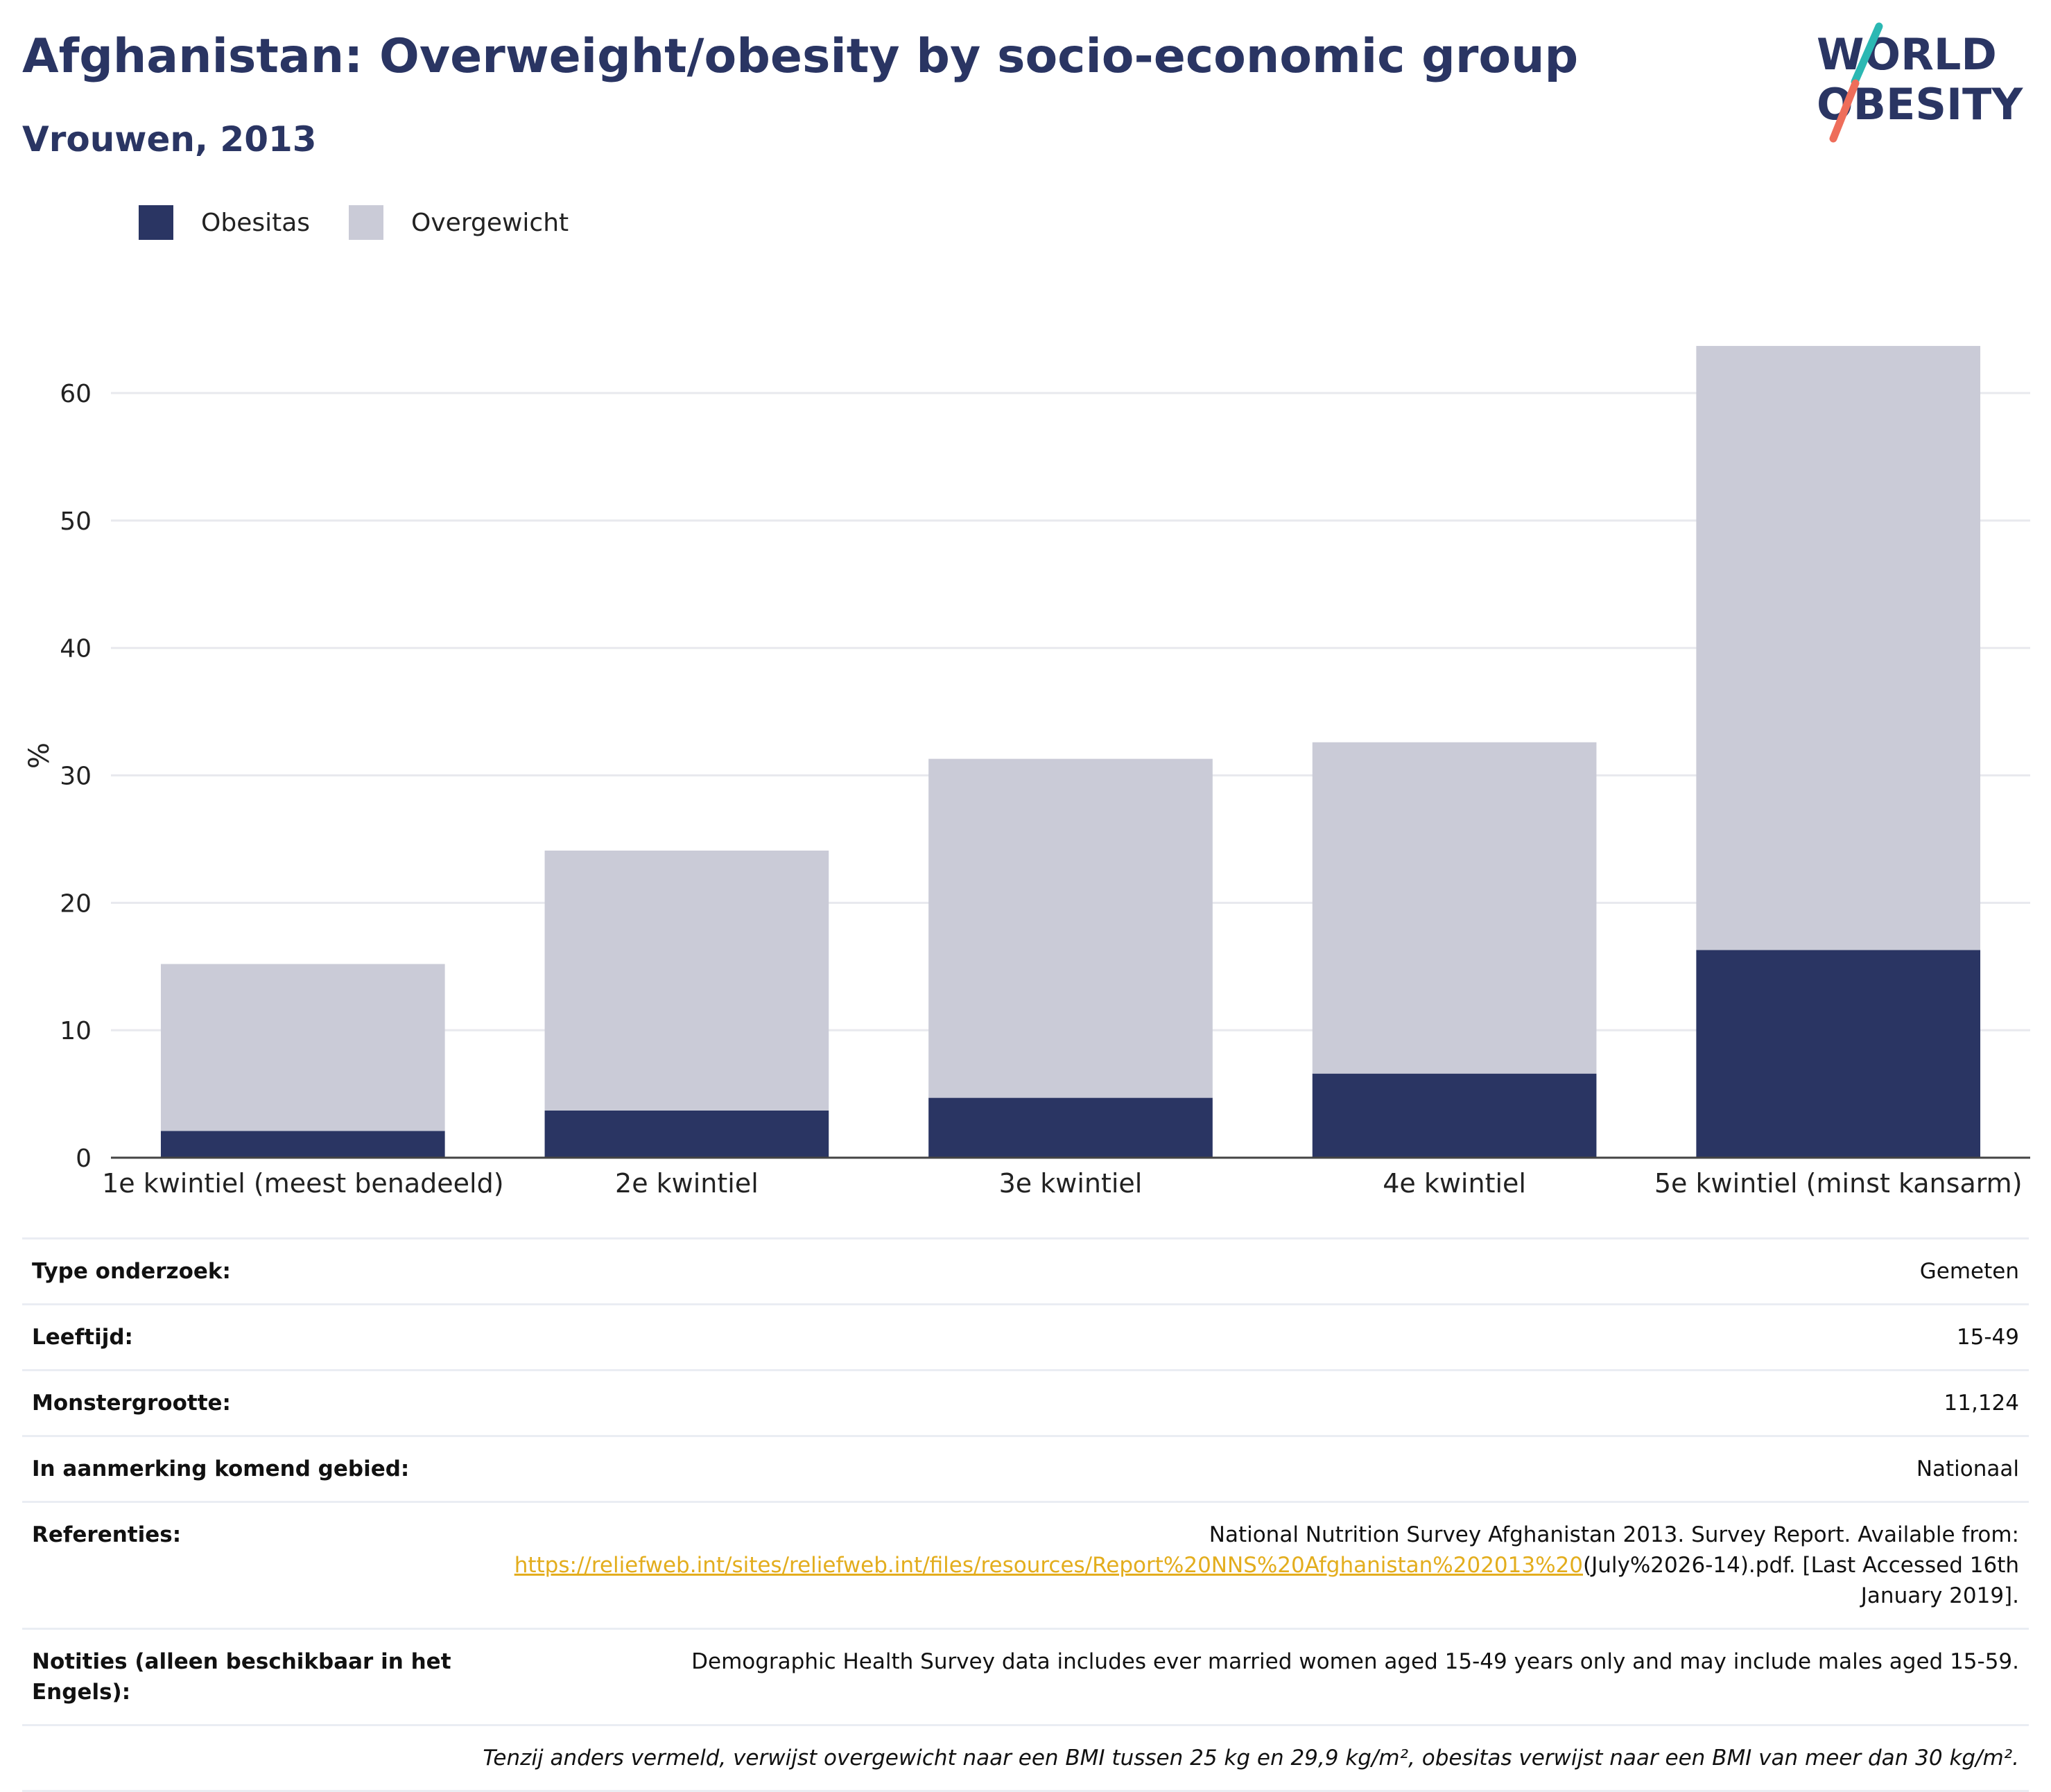 This screenshot has width=2051, height=1792. I want to click on legend-swatch-overgewicht, so click(367, 222).